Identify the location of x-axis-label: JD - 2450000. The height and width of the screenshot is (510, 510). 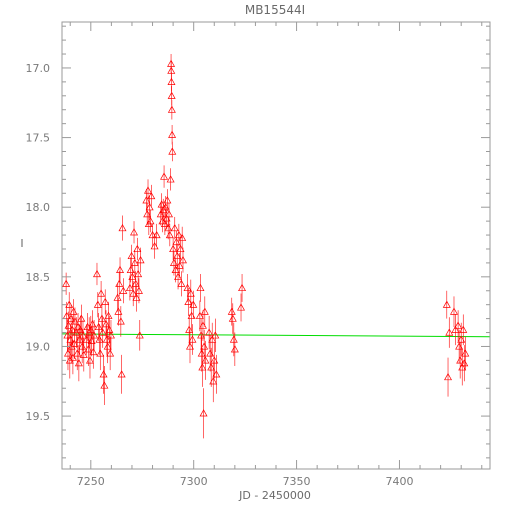
(274, 495).